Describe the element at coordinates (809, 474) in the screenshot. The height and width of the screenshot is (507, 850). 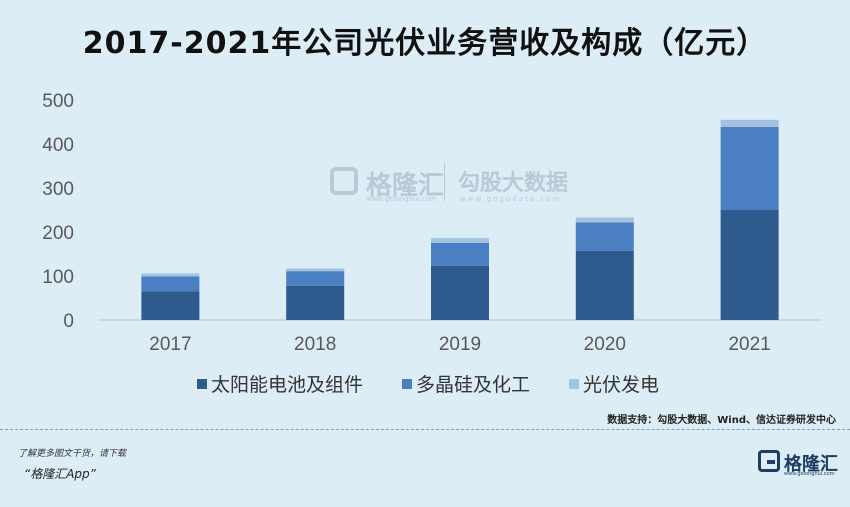
I see `brand-logo-url: www.gelonghui.com` at that location.